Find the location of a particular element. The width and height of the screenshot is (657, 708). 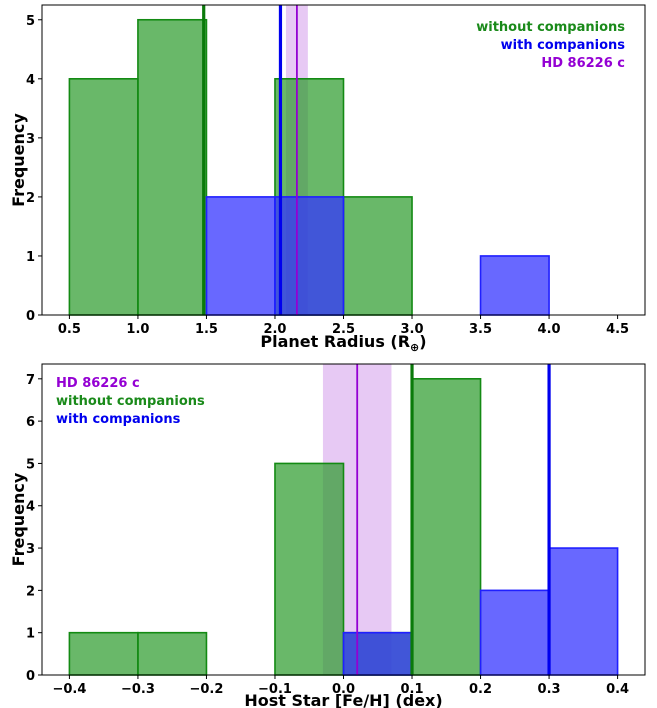

x-tick-label: −0.4 is located at coordinates (69, 689).